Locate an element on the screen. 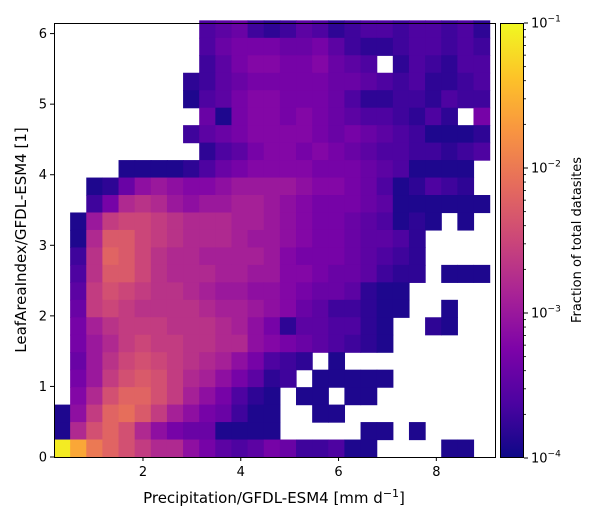 The height and width of the screenshot is (525, 600). x-tick-label: 6 is located at coordinates (338, 472).